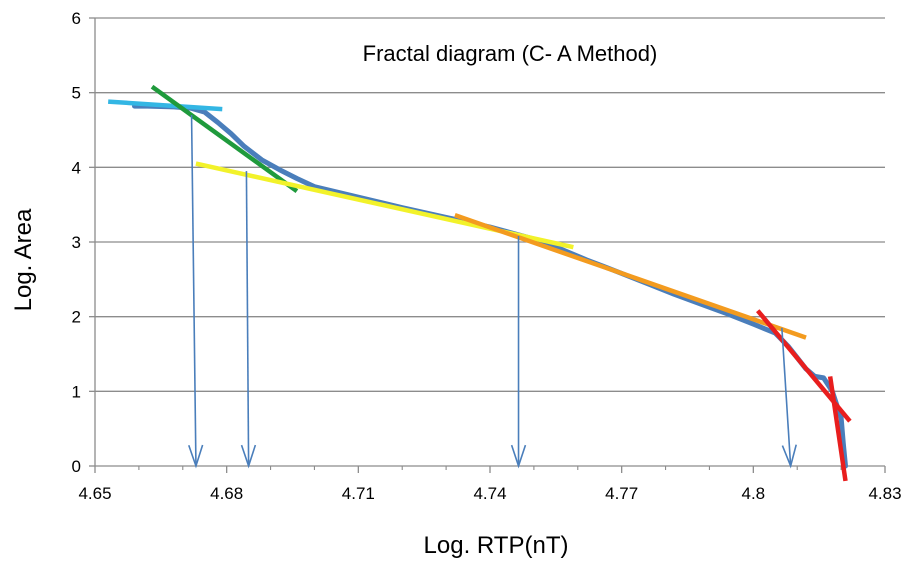 This screenshot has height=561, width=916. Describe the element at coordinates (754, 493) in the screenshot. I see `x-tick-label: 4.8` at that location.